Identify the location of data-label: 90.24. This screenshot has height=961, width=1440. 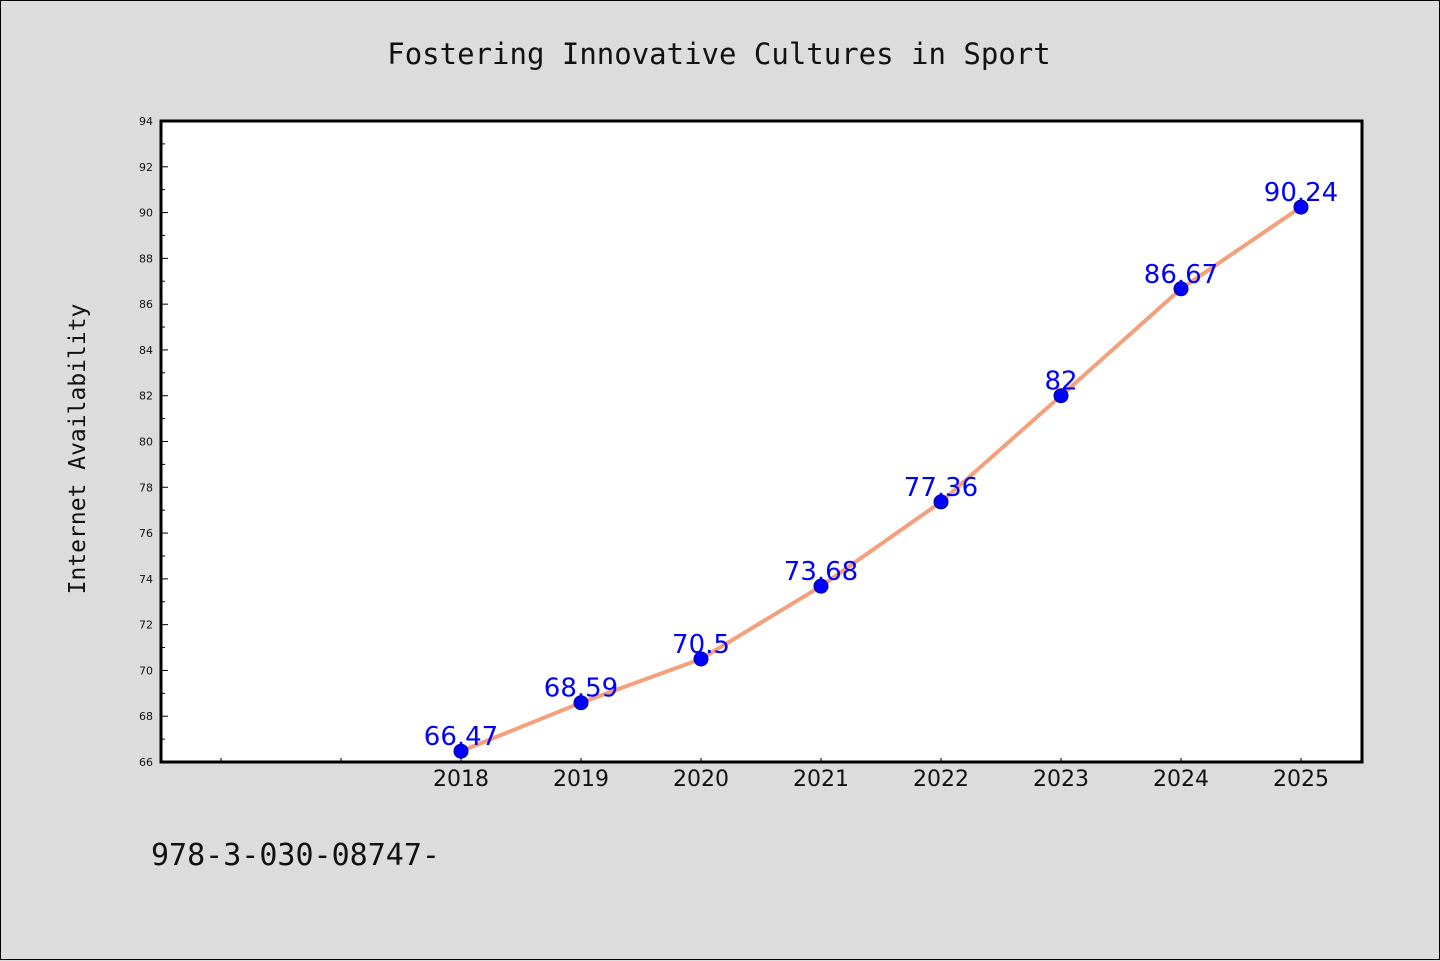
(1301, 193).